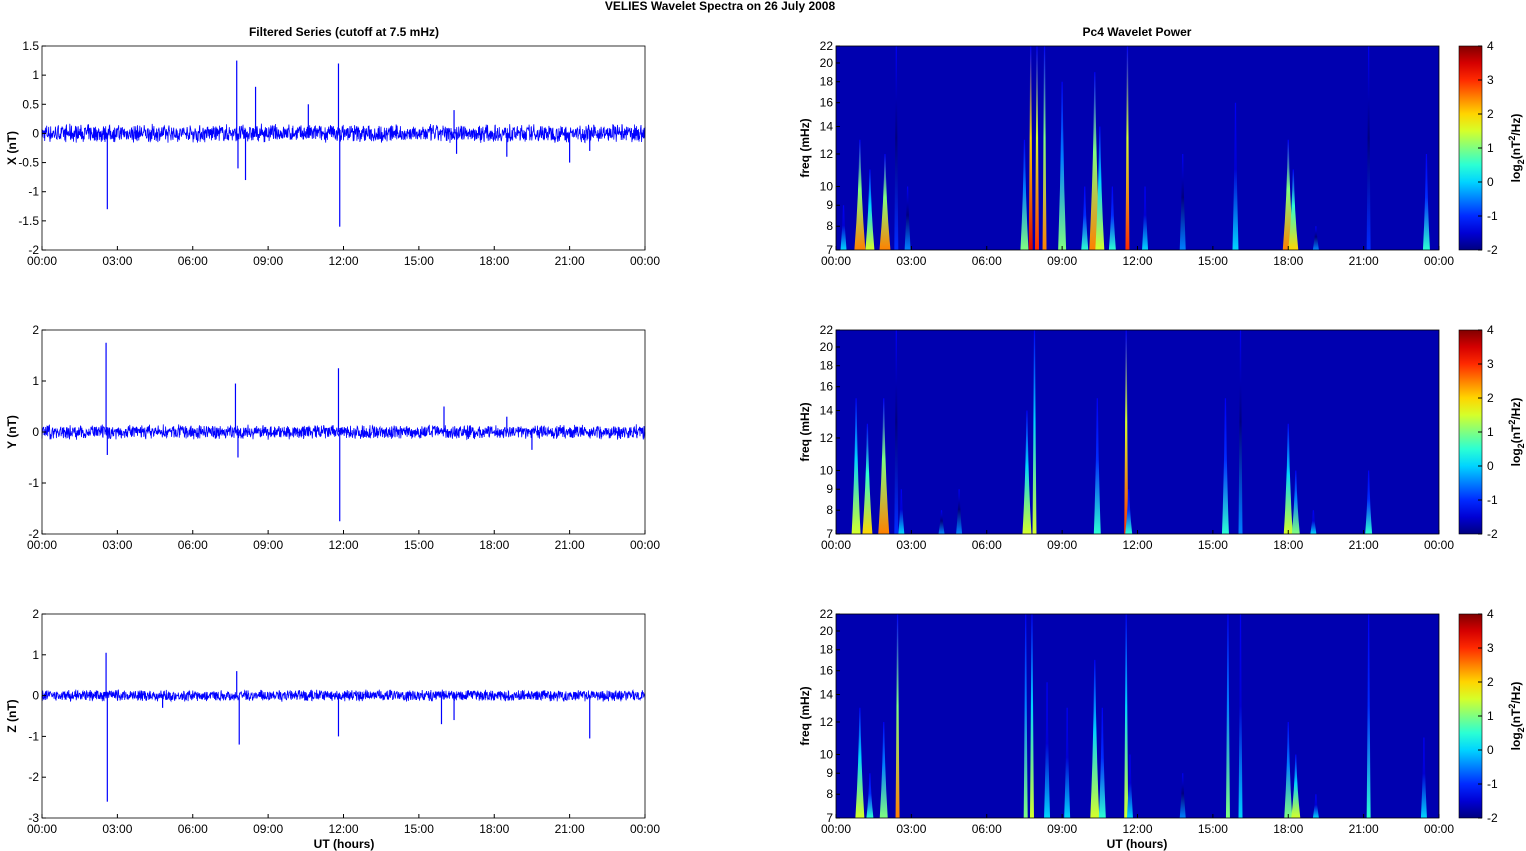  What do you see at coordinates (1137, 432) in the screenshot?
I see `spectrogram-background` at bounding box center [1137, 432].